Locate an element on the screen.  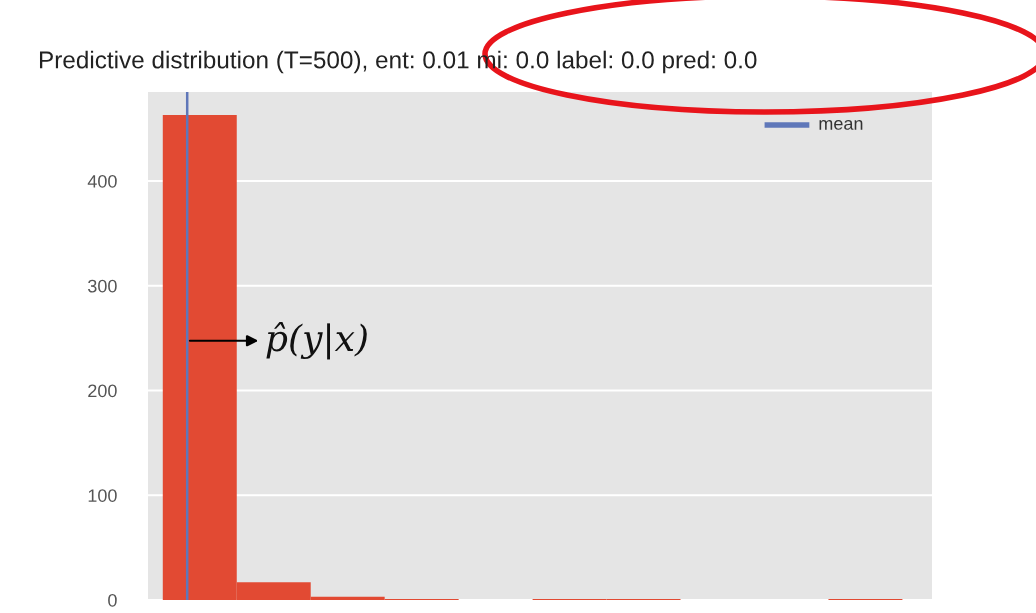
y-tick-label: 200 is located at coordinates (102, 391).